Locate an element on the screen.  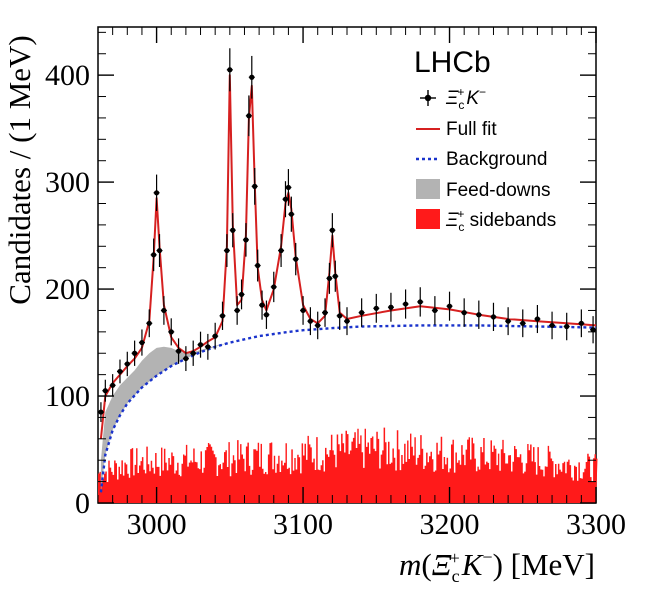
legend-entry-sidebands: Ξc+ sidebands is located at coordinates (486, 220).